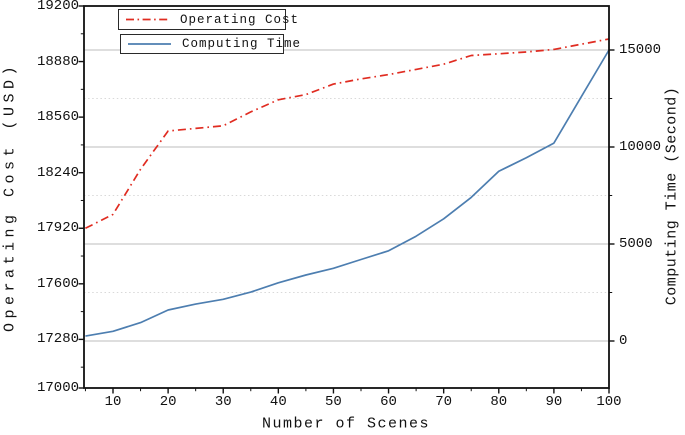 The image size is (685, 435). What do you see at coordinates (278, 402) in the screenshot?
I see `x-tick-label: 40` at bounding box center [278, 402].